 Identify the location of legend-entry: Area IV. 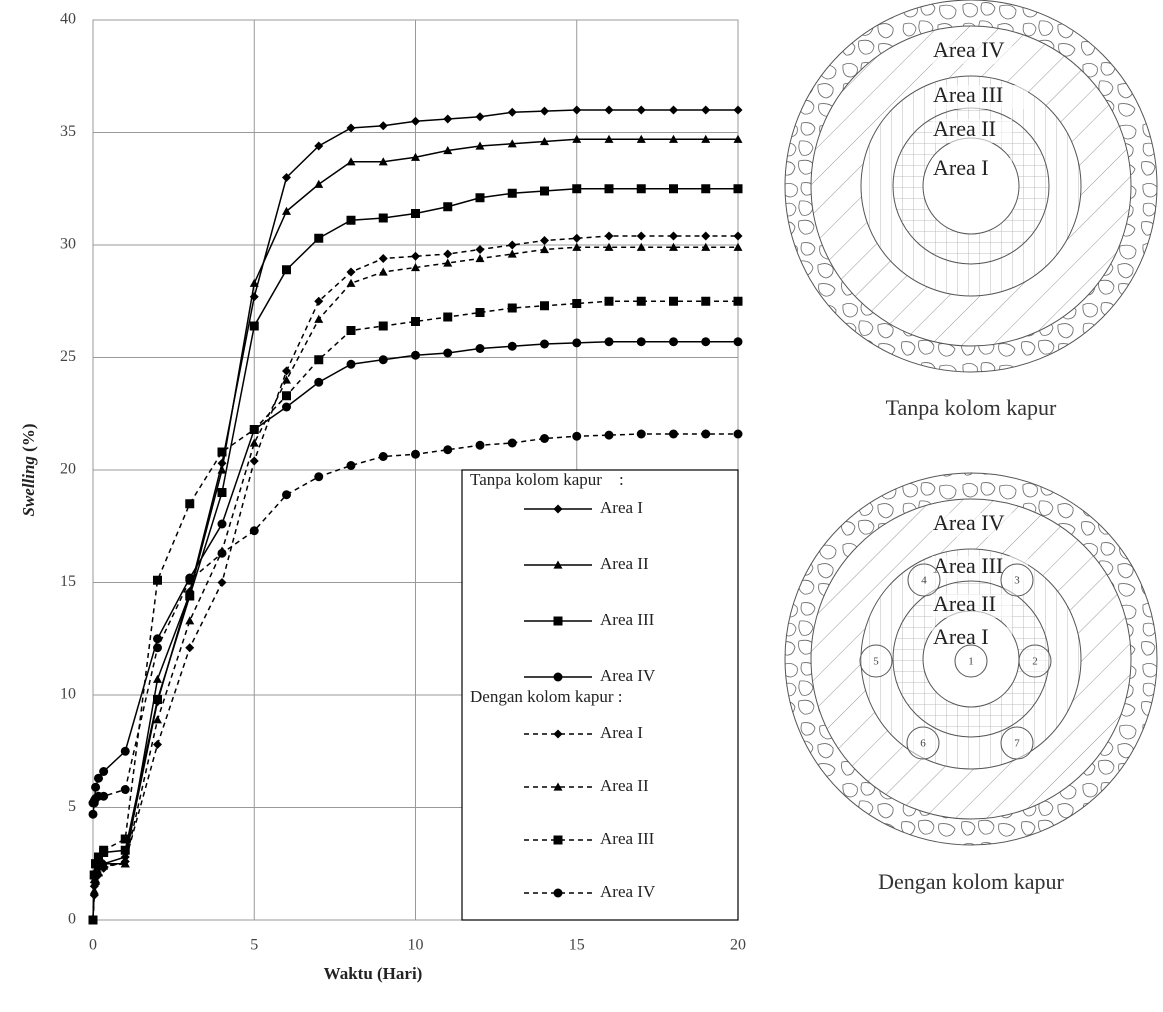
(590, 675).